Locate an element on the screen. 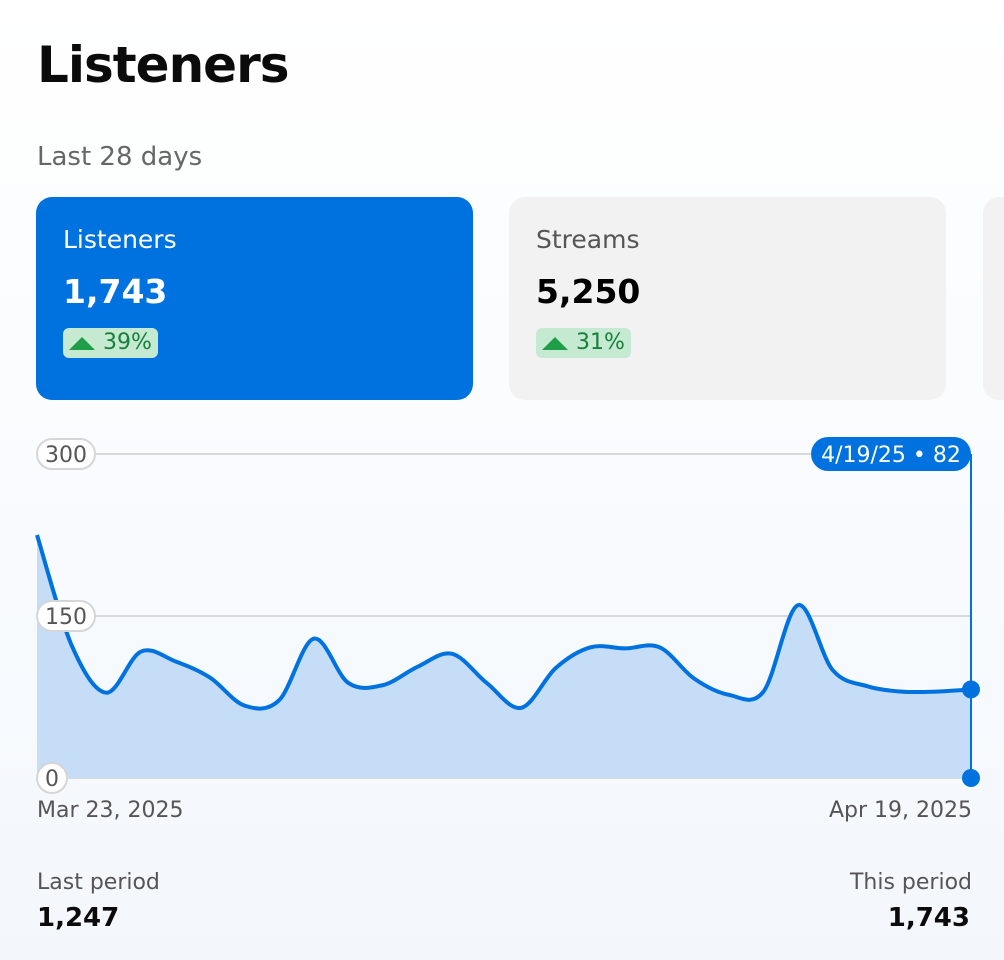 The height and width of the screenshot is (960, 1004). y-tick-label: 0 is located at coordinates (52, 779).